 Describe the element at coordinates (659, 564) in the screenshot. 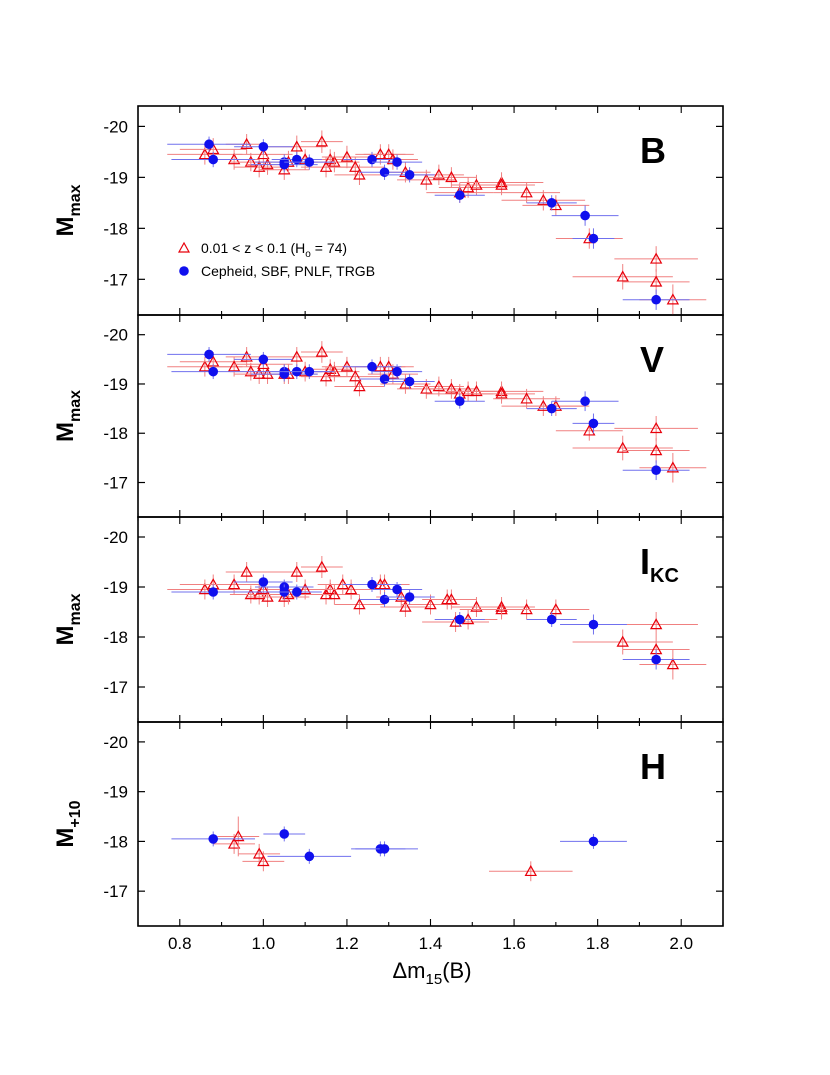

I see `band-label: IKC` at that location.